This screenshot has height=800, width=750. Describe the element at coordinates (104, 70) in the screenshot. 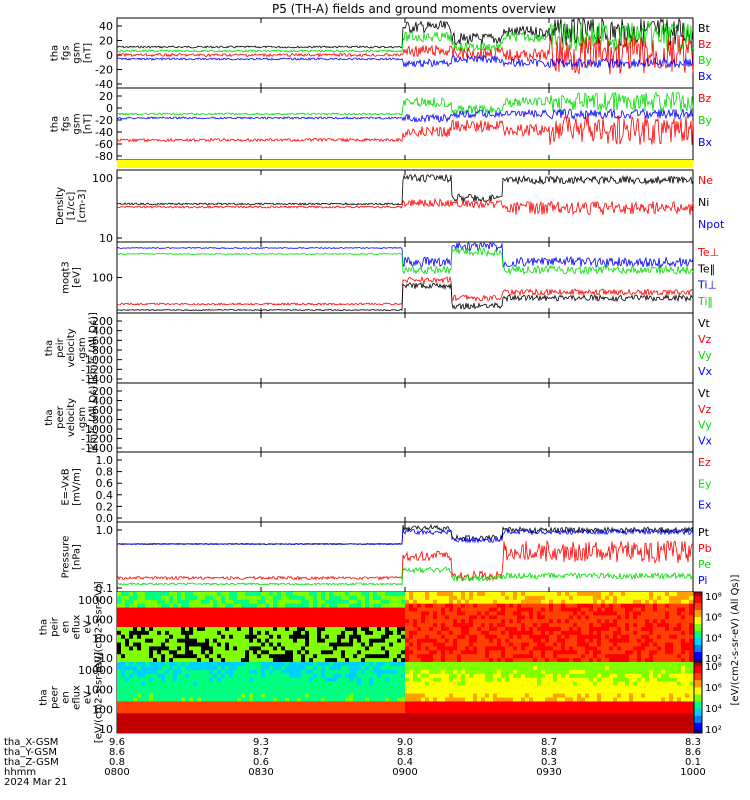

I see `y-tick-label: -20` at that location.